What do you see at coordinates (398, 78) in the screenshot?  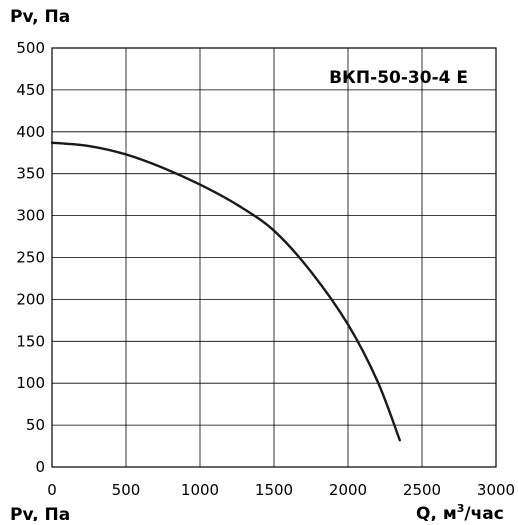 I see `chart-model-label: ВКП-50-30-4 E` at bounding box center [398, 78].